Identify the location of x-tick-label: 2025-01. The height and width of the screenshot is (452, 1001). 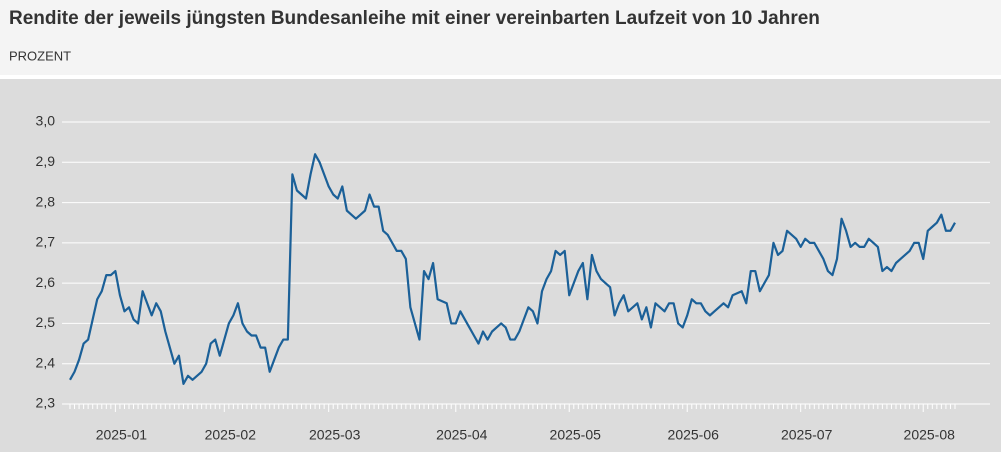
(122, 435).